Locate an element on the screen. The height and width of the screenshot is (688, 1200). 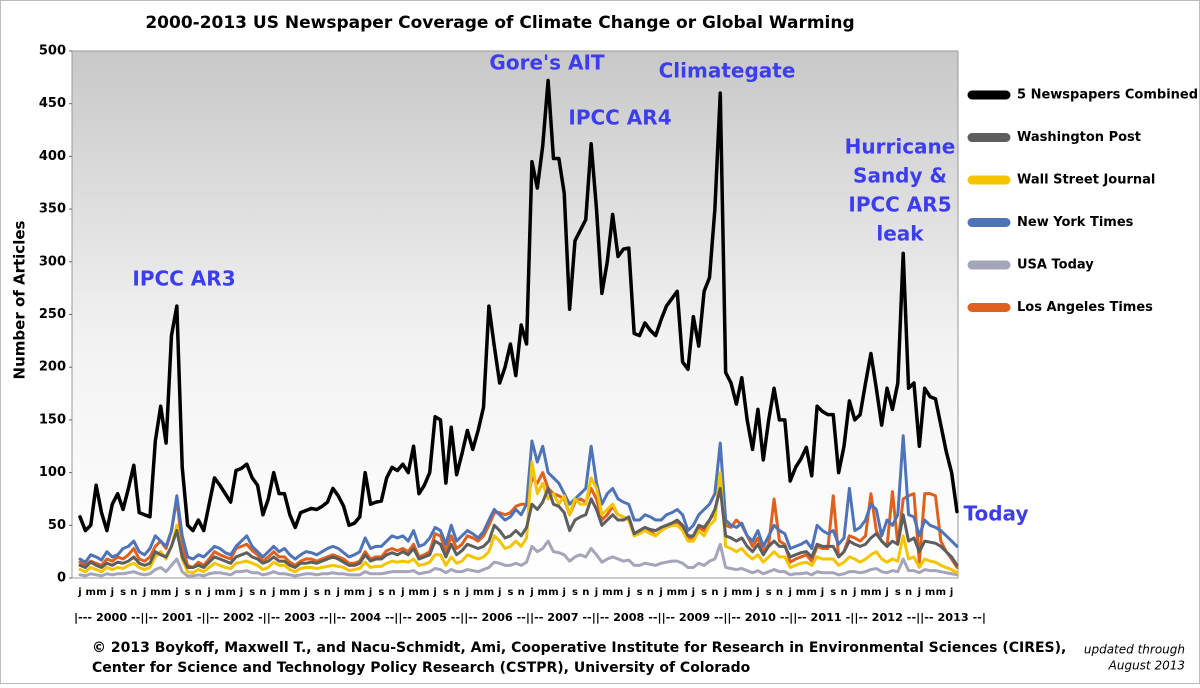
legend-label: Washington Post is located at coordinates (1079, 137).